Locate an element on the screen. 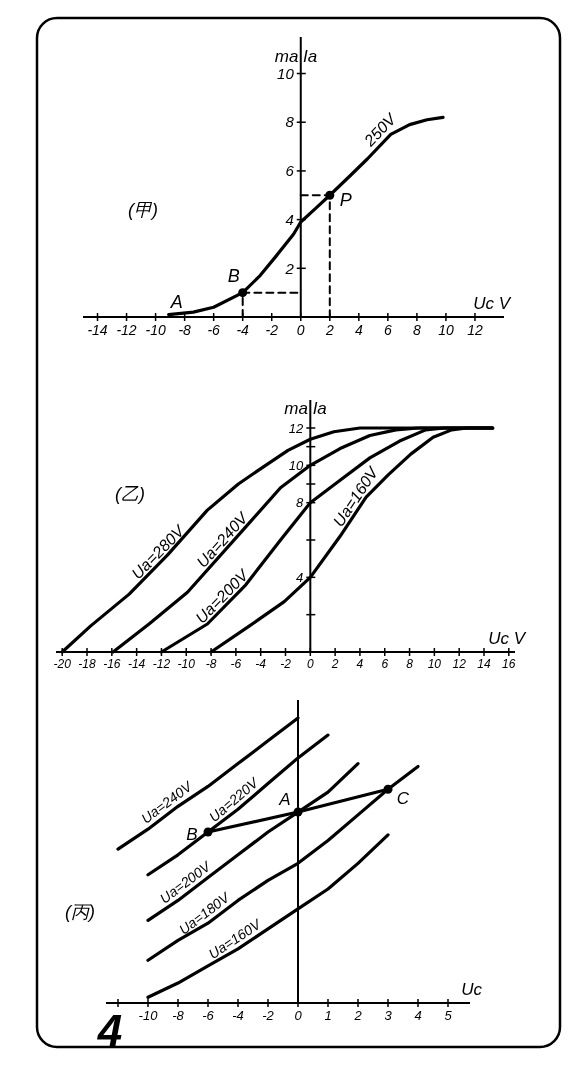  y-tick-label: 6 is located at coordinates (290, 171).